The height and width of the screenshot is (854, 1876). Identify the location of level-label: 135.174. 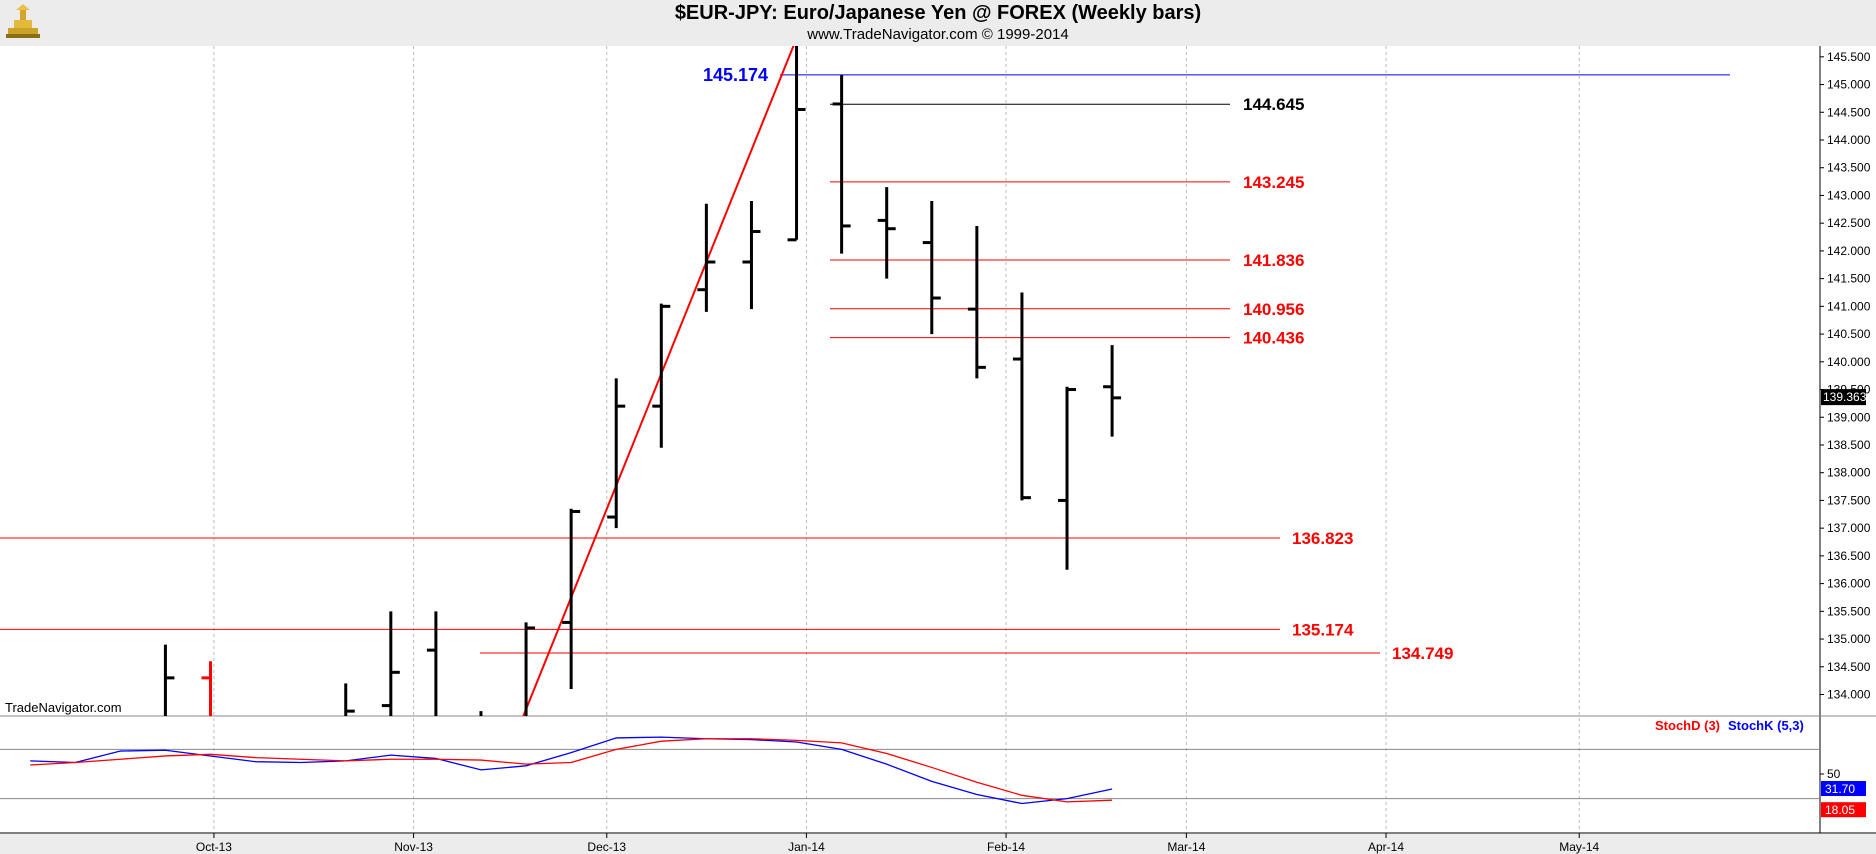
(1323, 629).